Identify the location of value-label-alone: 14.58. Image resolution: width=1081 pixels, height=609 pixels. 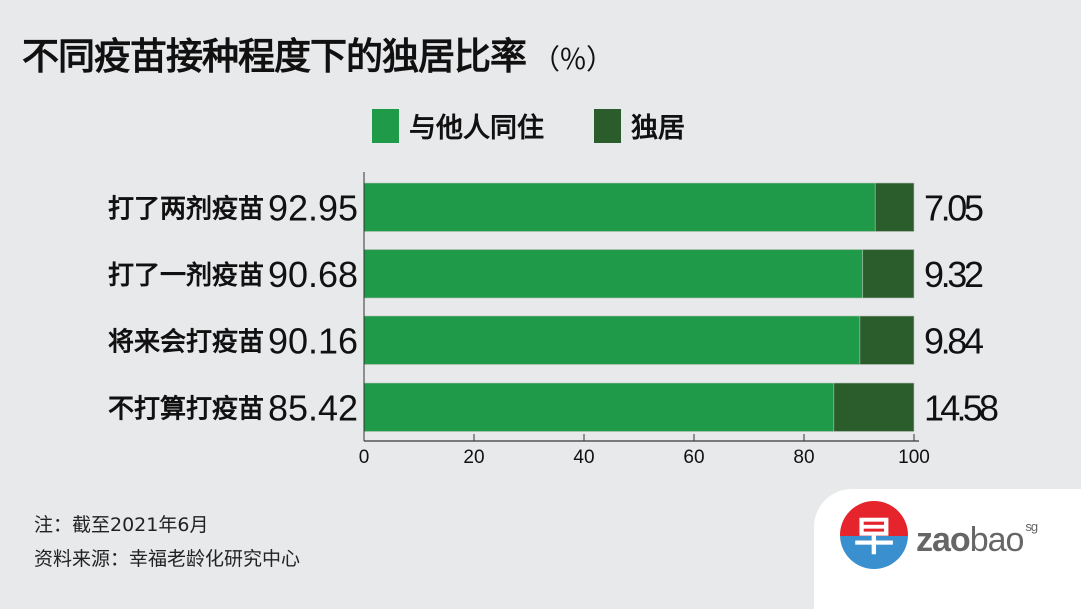
(961, 407).